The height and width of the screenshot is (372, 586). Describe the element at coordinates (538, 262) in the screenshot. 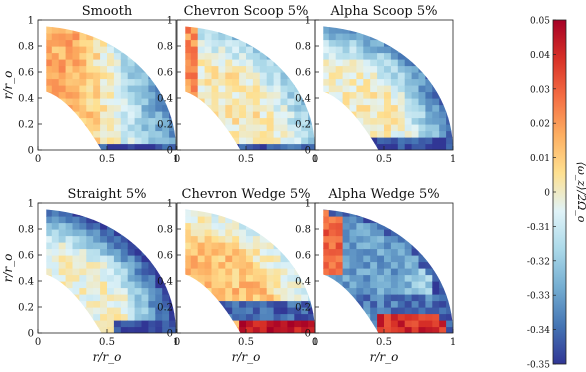

I see `colorbar-tick-label: -0.32` at that location.